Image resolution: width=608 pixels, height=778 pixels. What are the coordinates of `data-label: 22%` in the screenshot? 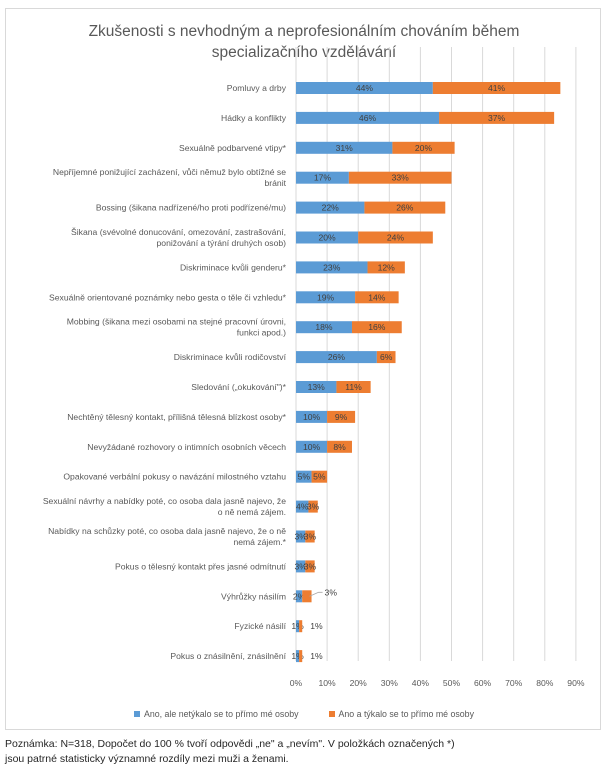 It's located at (331, 208).